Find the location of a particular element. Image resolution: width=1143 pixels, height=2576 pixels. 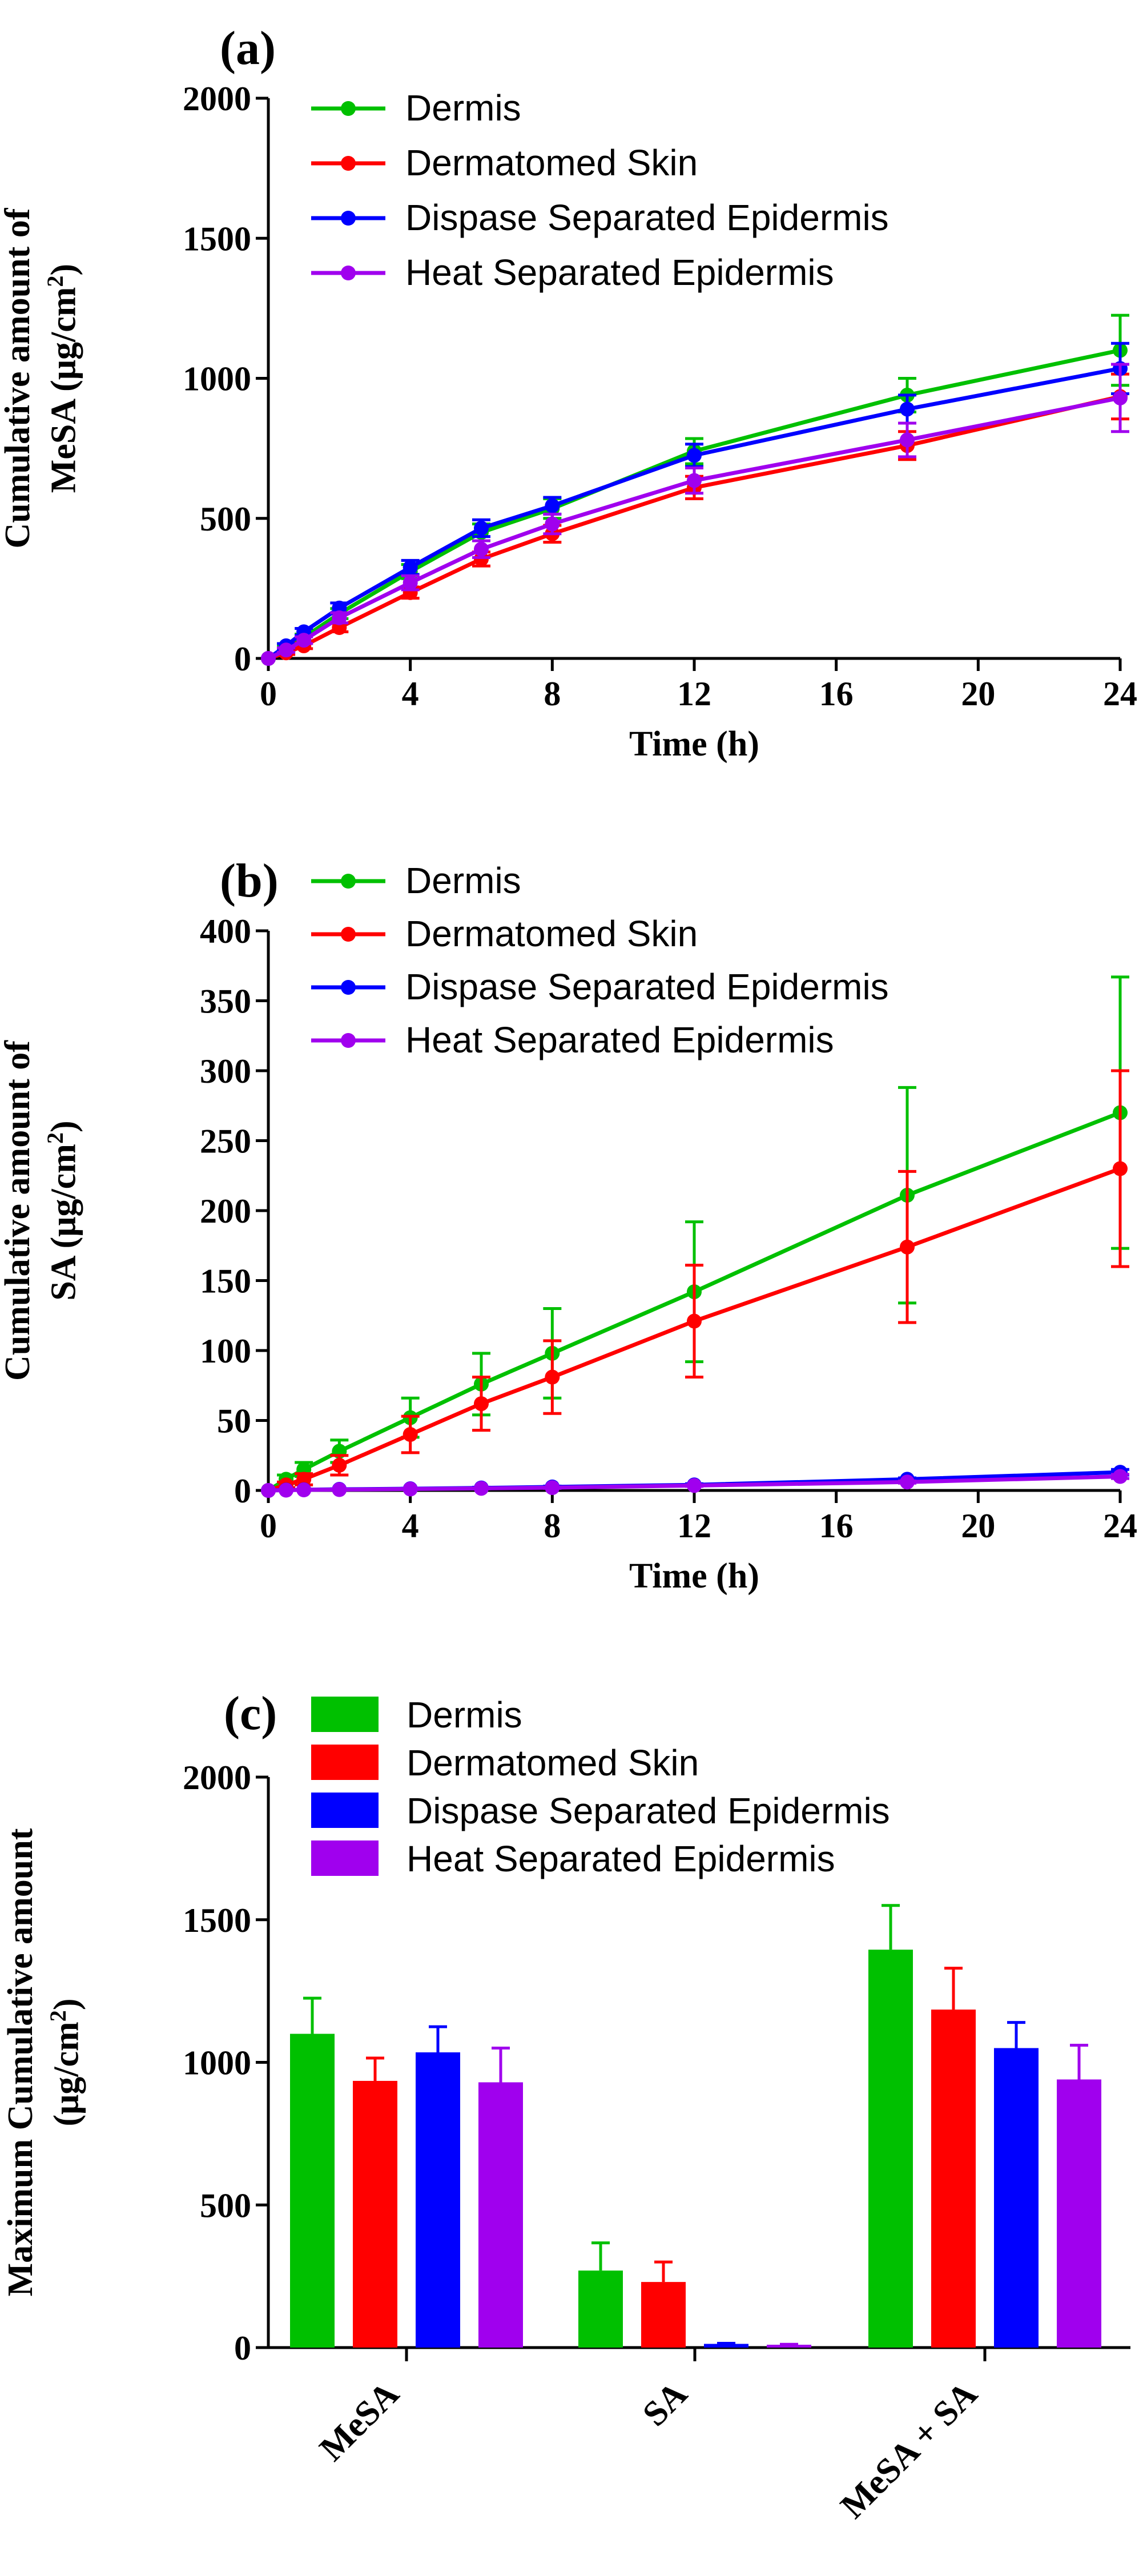

y-tick-label: 200 is located at coordinates (226, 1211).